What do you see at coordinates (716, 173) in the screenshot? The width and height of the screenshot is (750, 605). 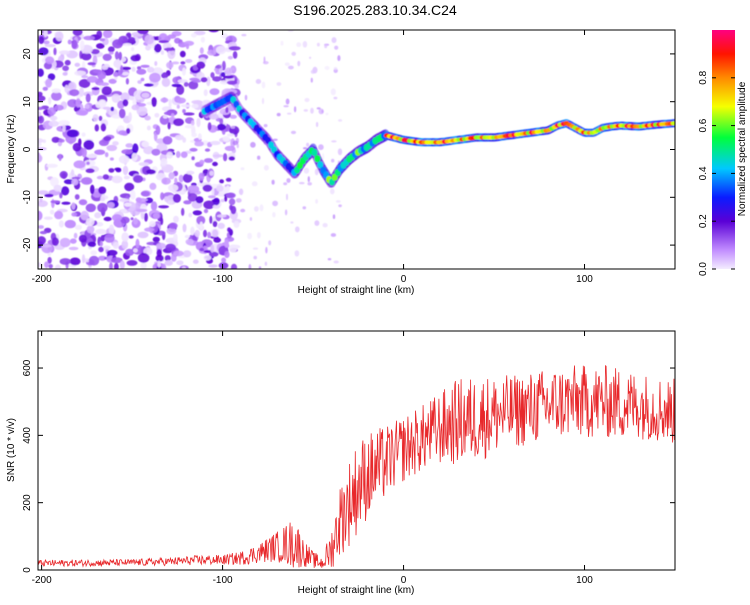 I see `colorbar-ticks: 0.0 0.2 0.4 0.6 0.8` at bounding box center [716, 173].